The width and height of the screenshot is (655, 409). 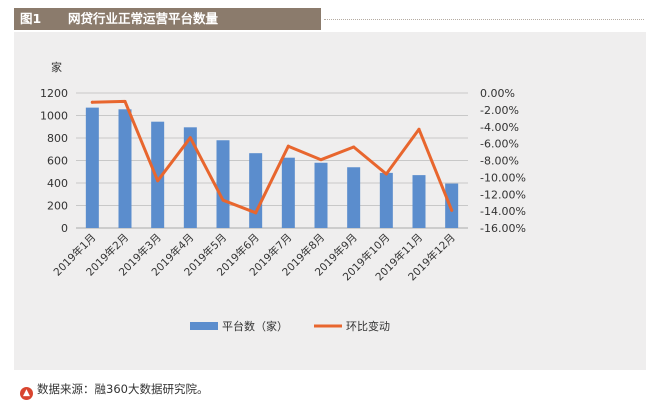 I want to click on y-tick-label: 400, so click(x=57, y=183).